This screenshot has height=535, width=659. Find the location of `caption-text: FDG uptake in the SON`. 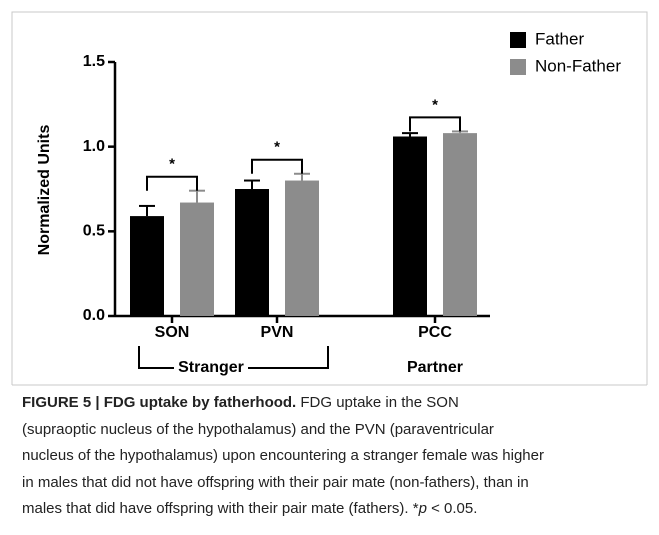

caption-text: FDG uptake in the SON is located at coordinates (377, 402).